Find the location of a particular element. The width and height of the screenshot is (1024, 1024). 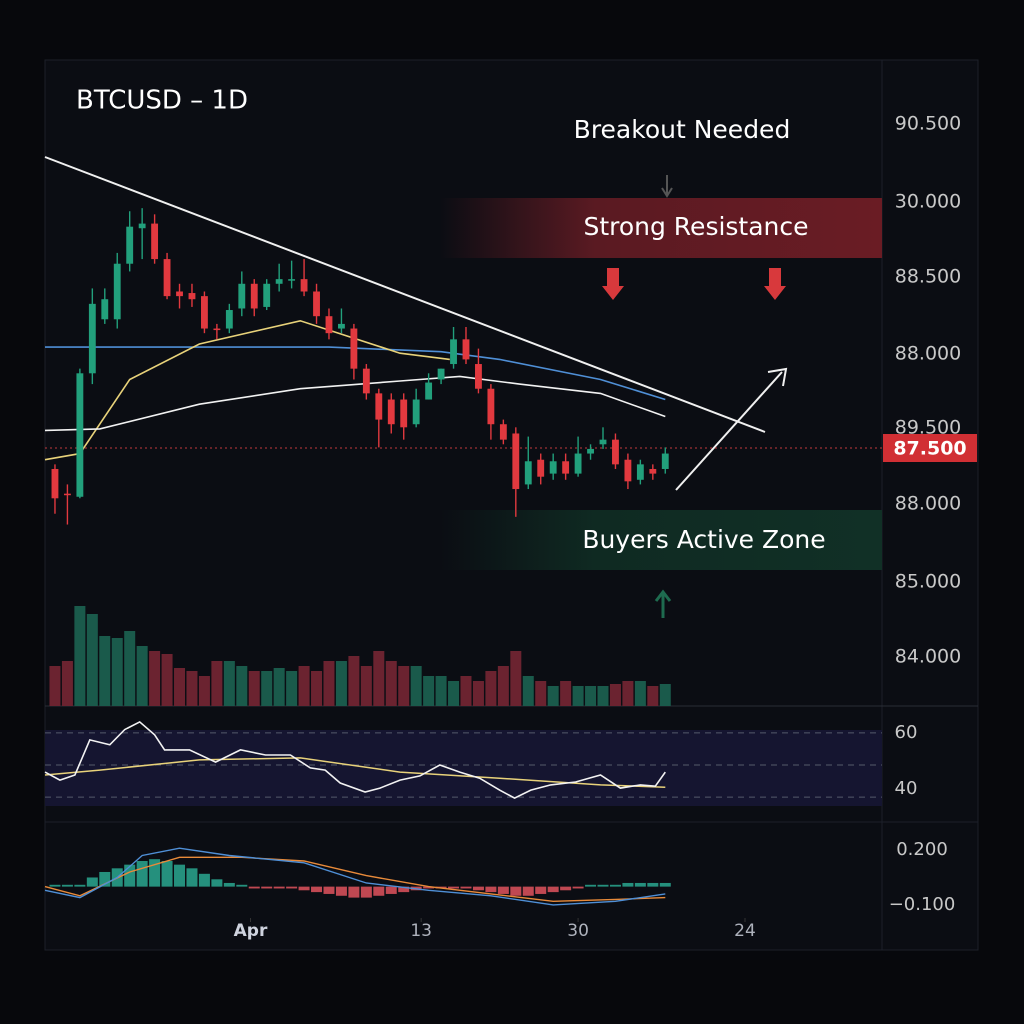

macd-tick-label: −0.100 is located at coordinates (922, 904).